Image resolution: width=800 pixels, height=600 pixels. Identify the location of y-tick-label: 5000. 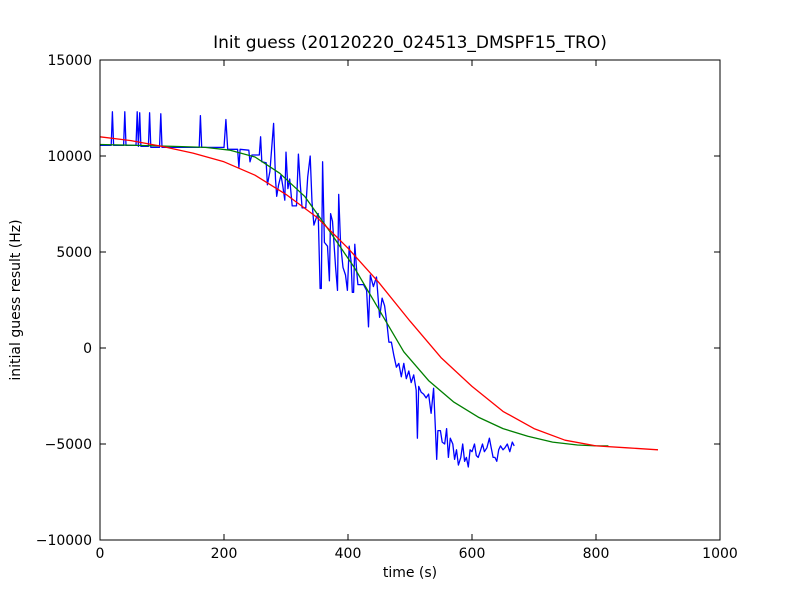
(74, 253).